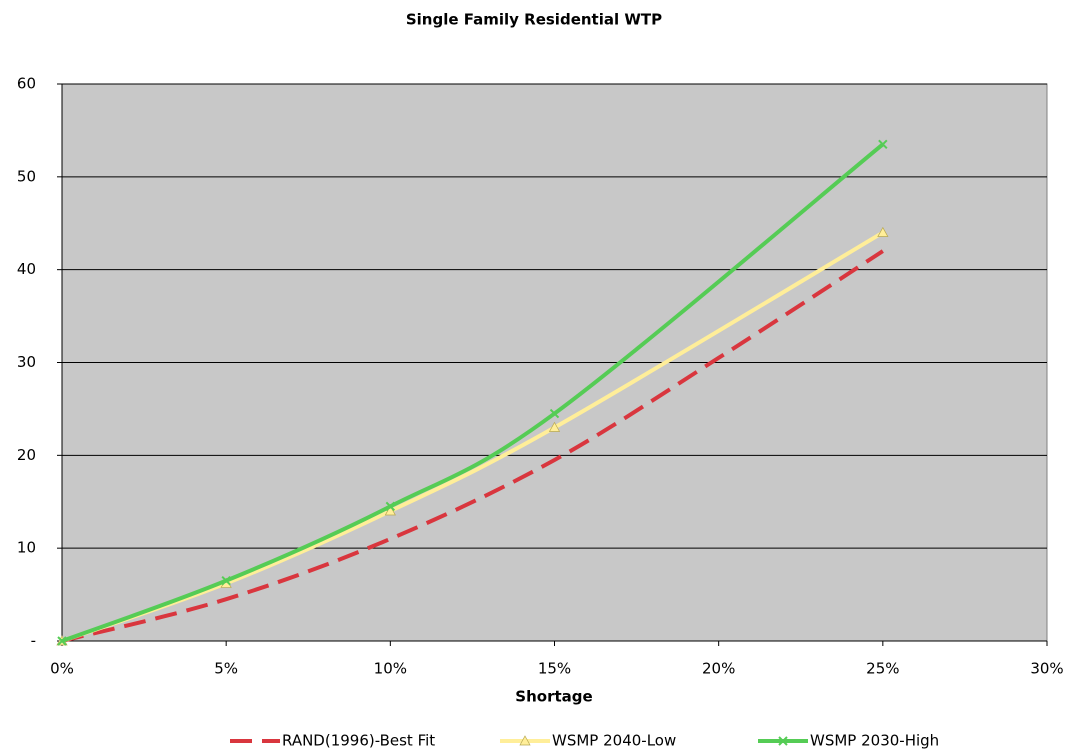 The image size is (1070, 751). I want to click on legend-label: RAND(1996)-Best Fit, so click(358, 741).